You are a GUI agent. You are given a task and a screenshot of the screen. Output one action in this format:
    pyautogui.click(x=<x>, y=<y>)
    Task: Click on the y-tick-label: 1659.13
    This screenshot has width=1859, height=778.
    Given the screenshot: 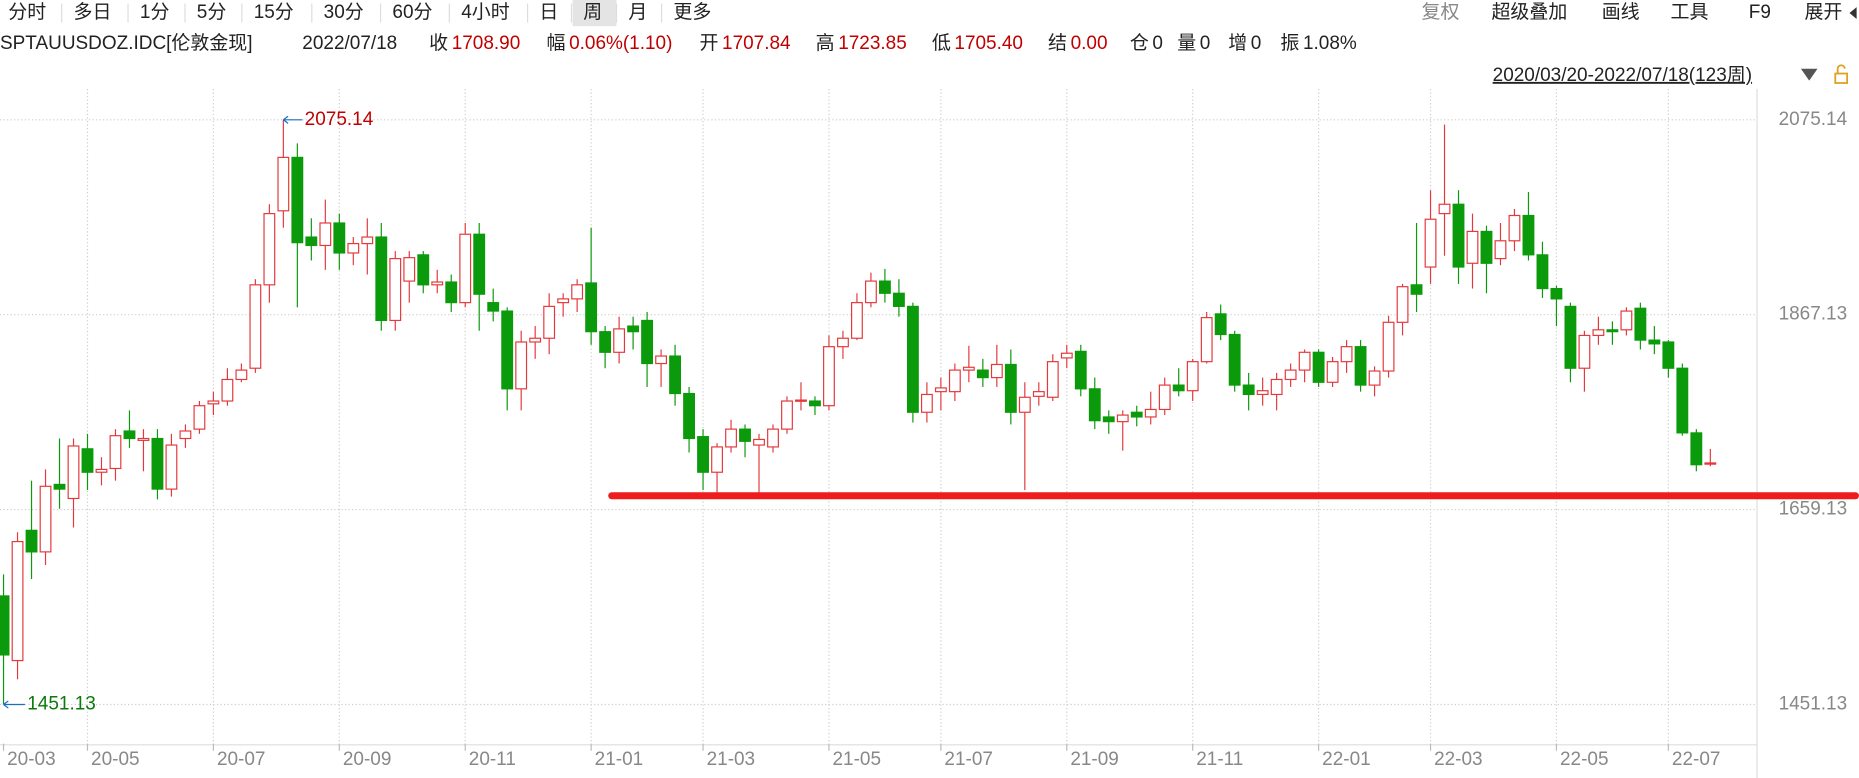 What is the action you would take?
    pyautogui.click(x=1813, y=509)
    